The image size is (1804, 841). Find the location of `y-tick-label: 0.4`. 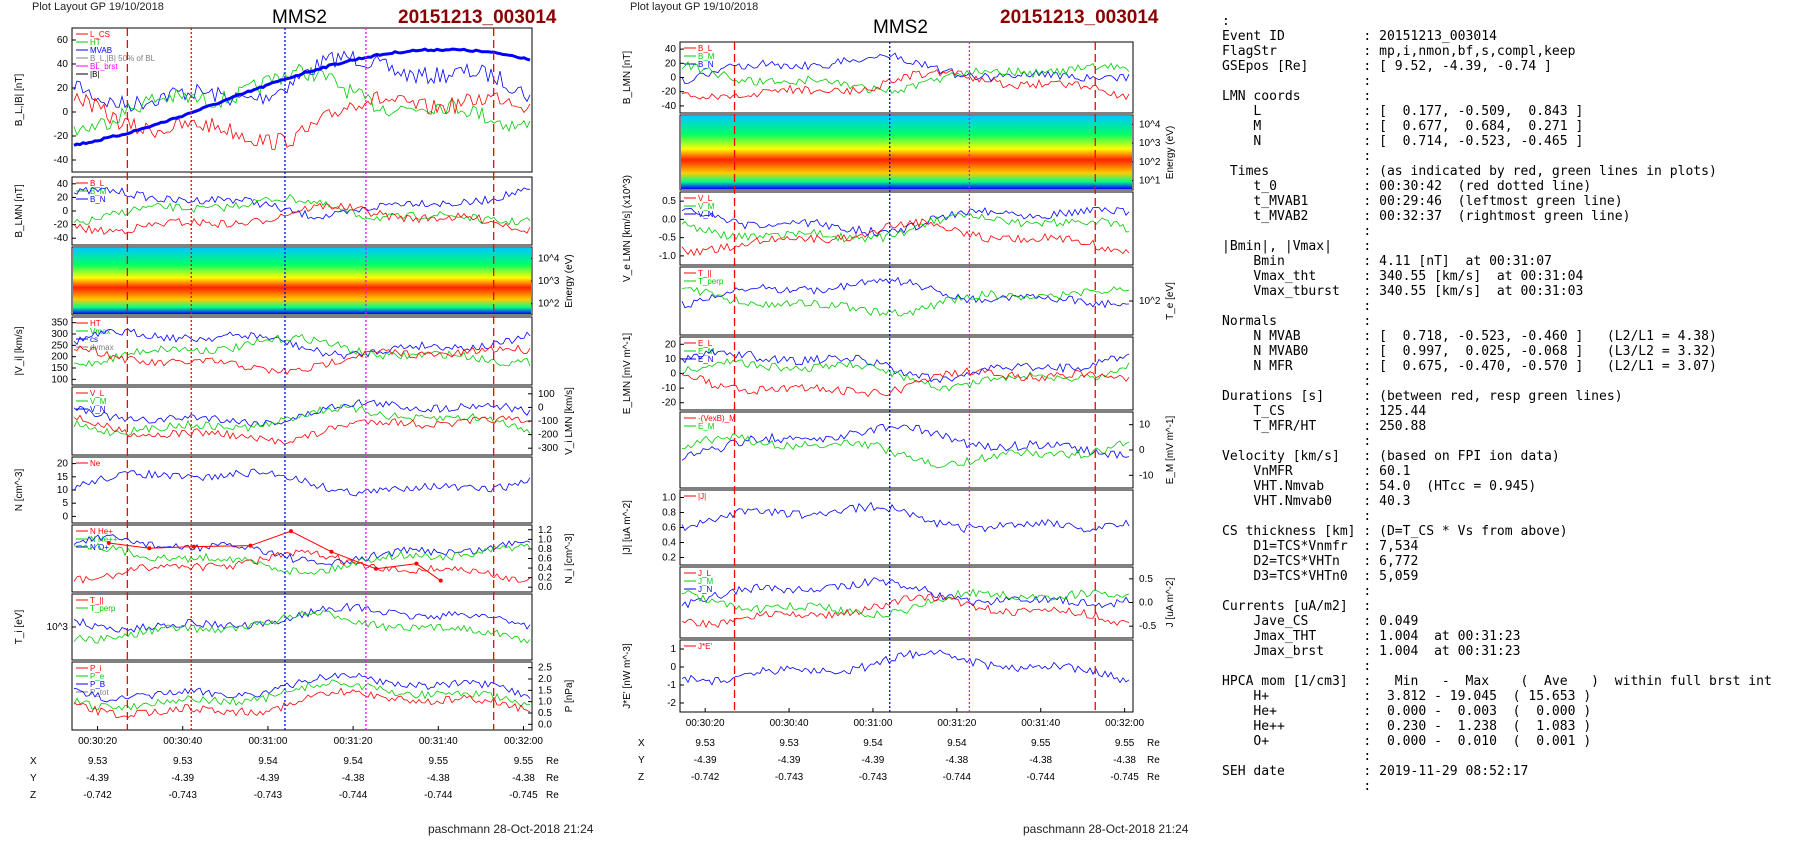

y-tick-label: 0.4 is located at coordinates (669, 543).